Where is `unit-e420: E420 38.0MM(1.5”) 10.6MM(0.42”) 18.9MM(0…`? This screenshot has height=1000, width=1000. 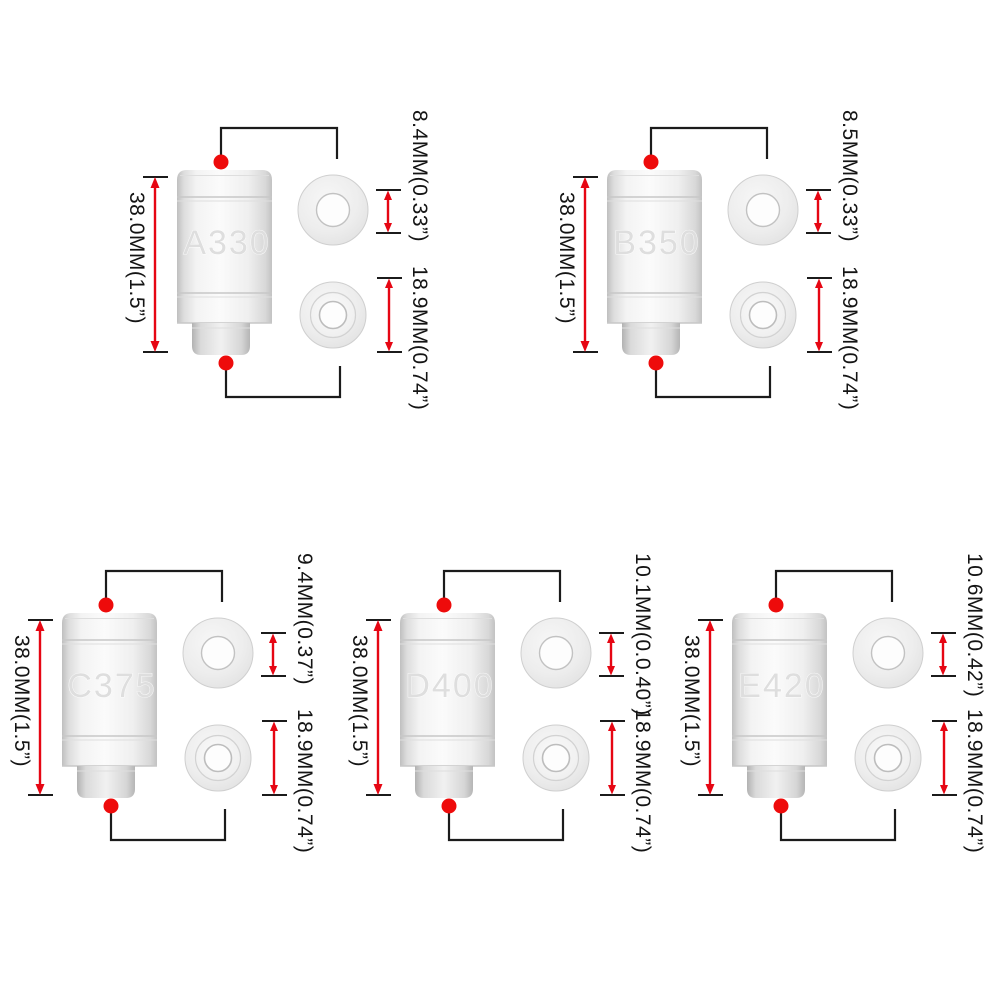 unit-e420: E420 38.0MM(1.5”) 10.6MM(0.42”) 18.9MM(0… is located at coordinates (833, 703).